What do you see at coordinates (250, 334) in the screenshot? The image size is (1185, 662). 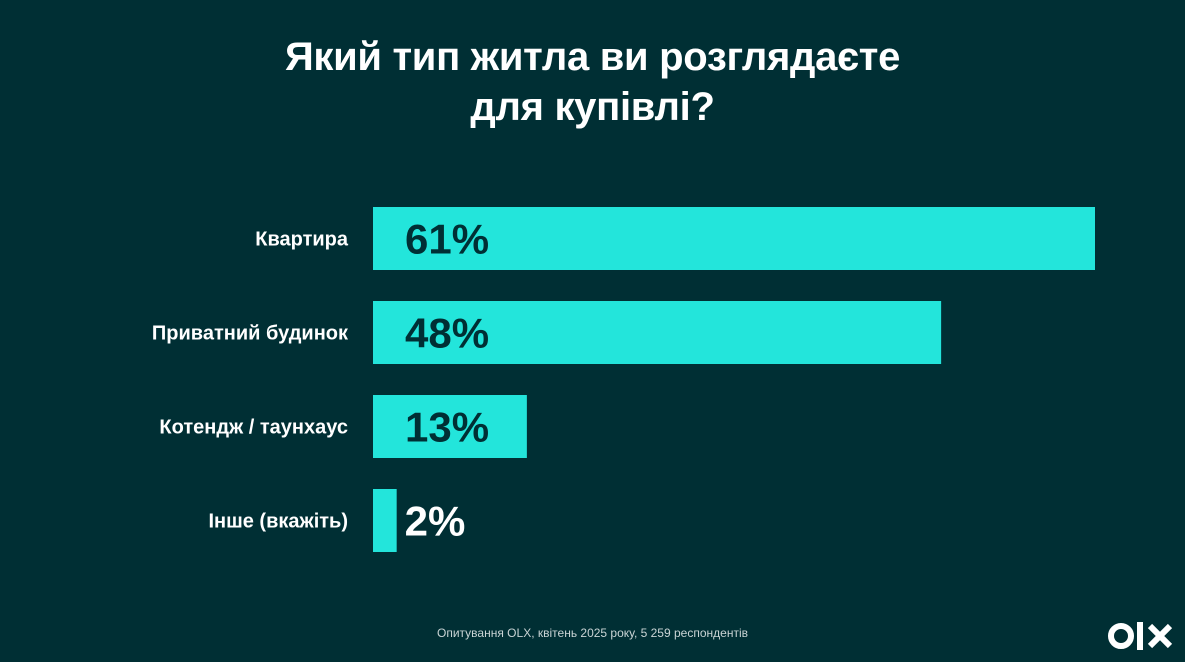 I see `category-label-1: Приватний будинок` at bounding box center [250, 334].